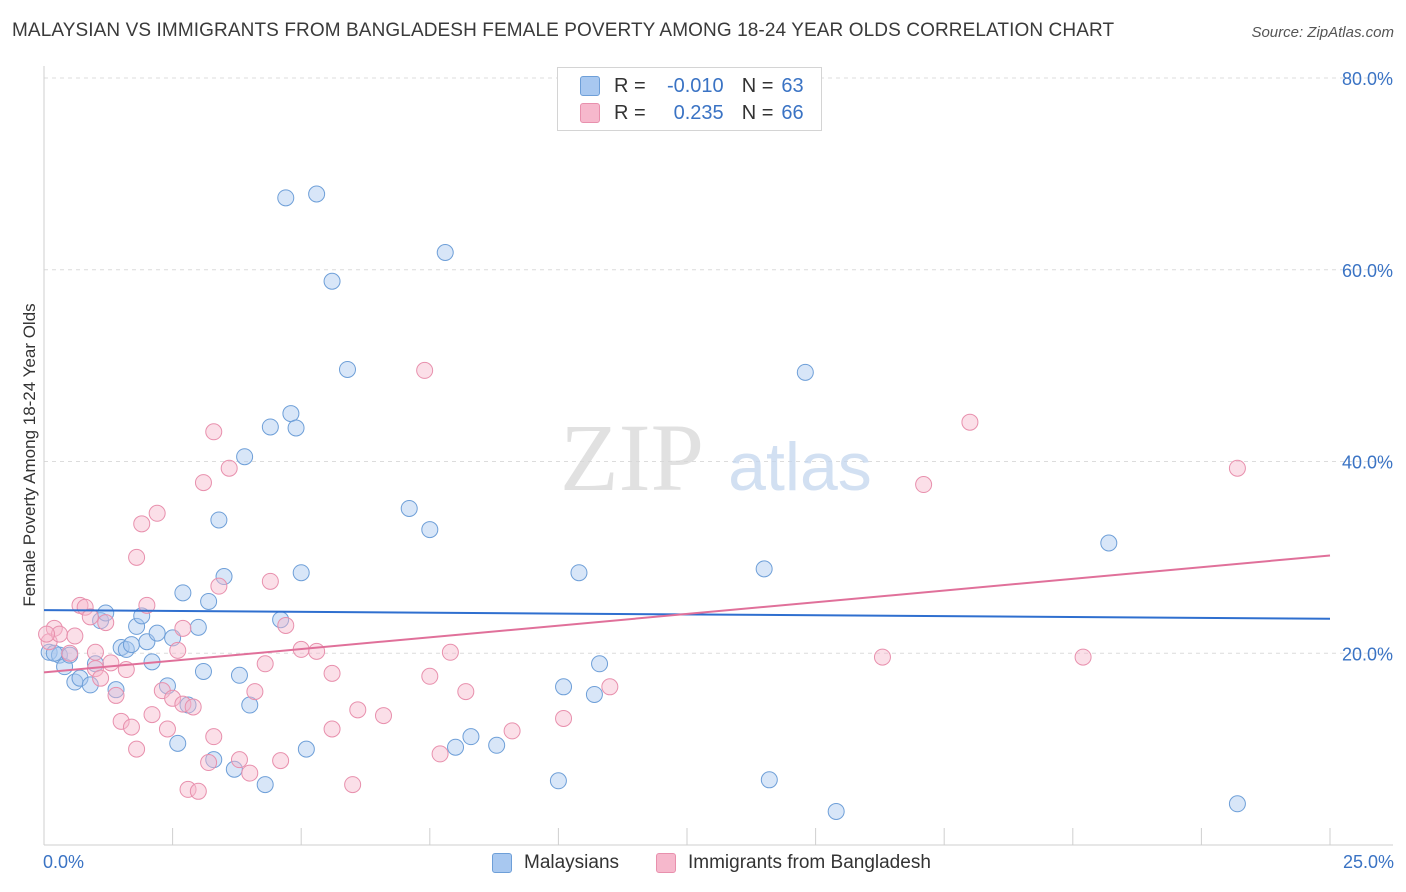 The width and height of the screenshot is (1406, 892). I want to click on x-tick-label-min: 0.0%, so click(64, 862).